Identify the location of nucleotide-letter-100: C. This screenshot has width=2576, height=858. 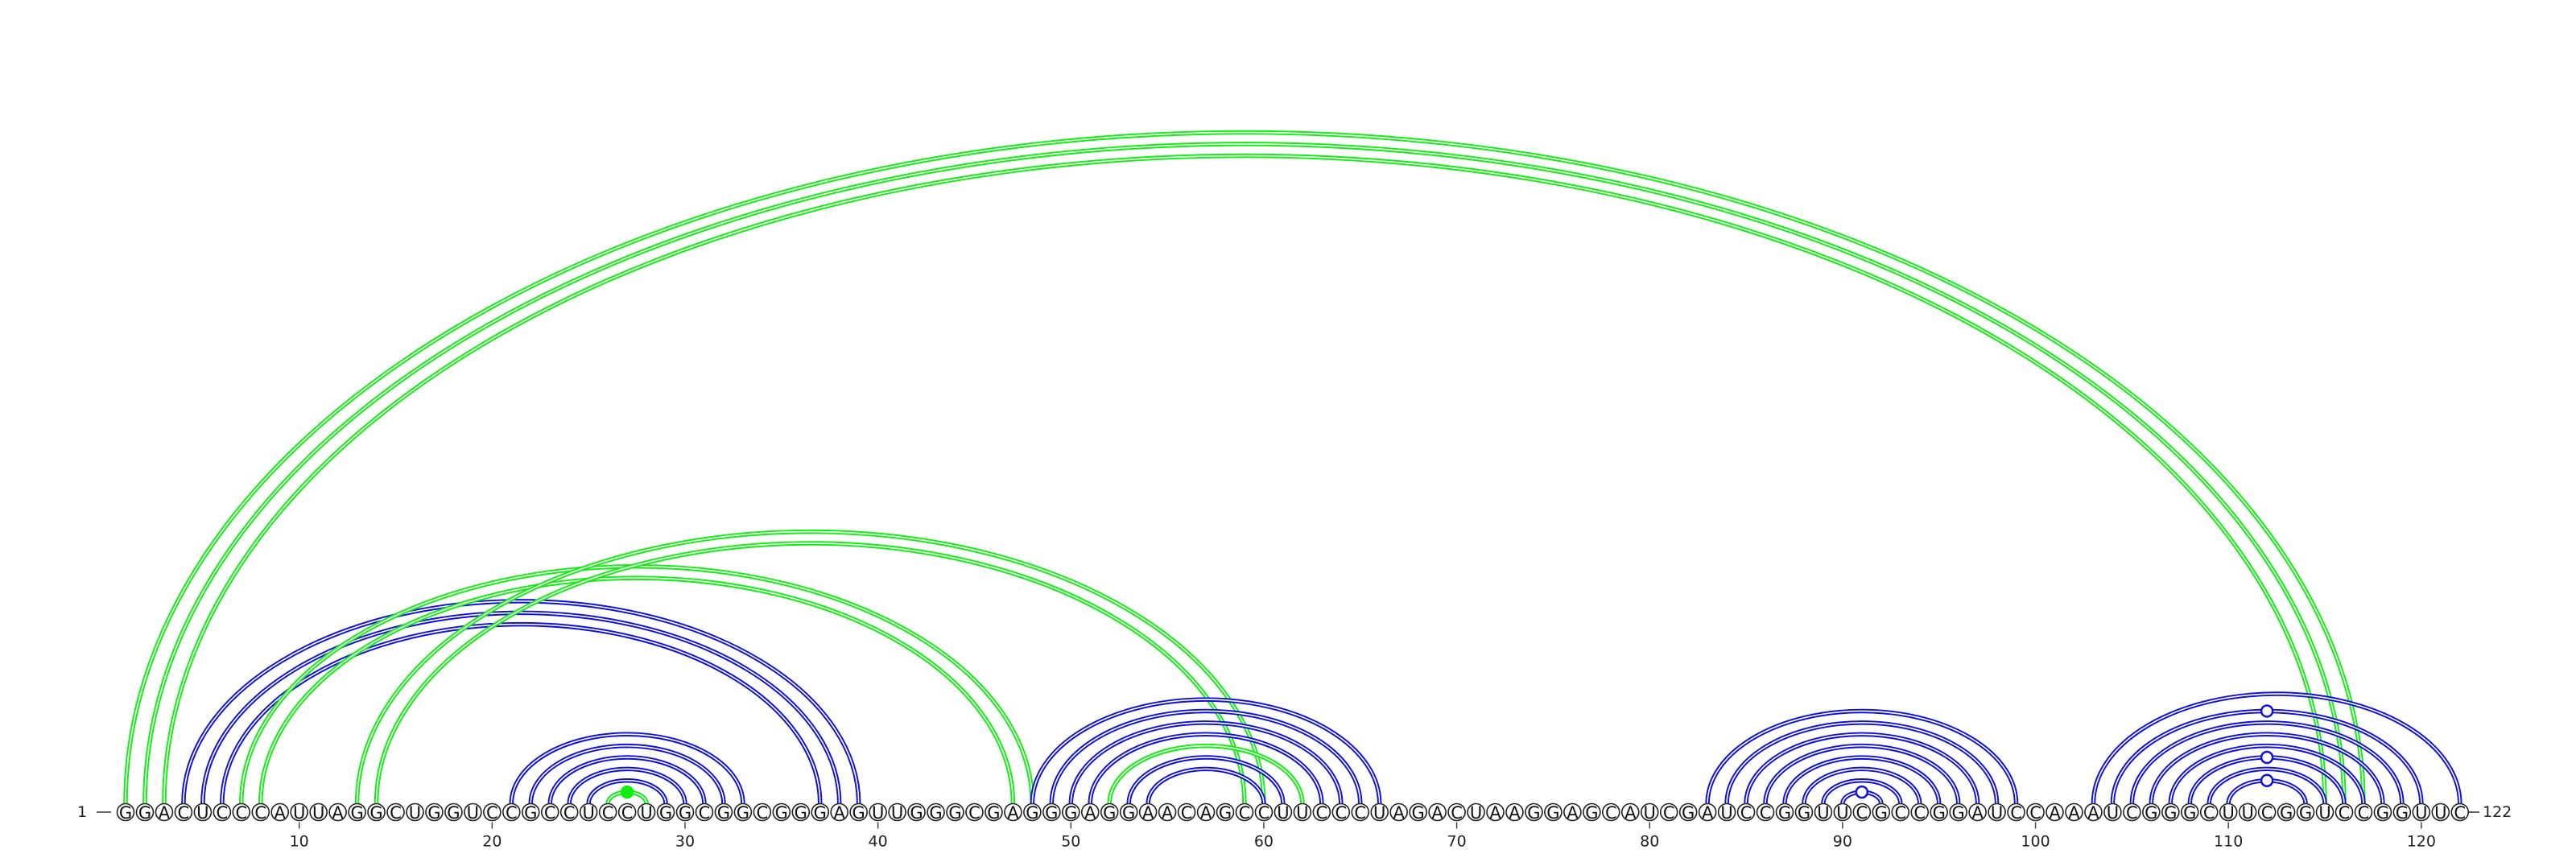
(2035, 813).